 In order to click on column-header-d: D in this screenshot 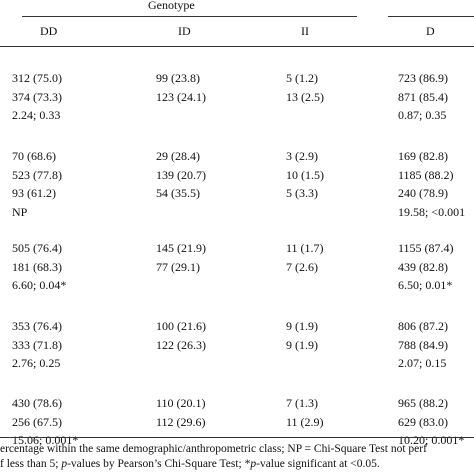, I will do `click(430, 31)`.